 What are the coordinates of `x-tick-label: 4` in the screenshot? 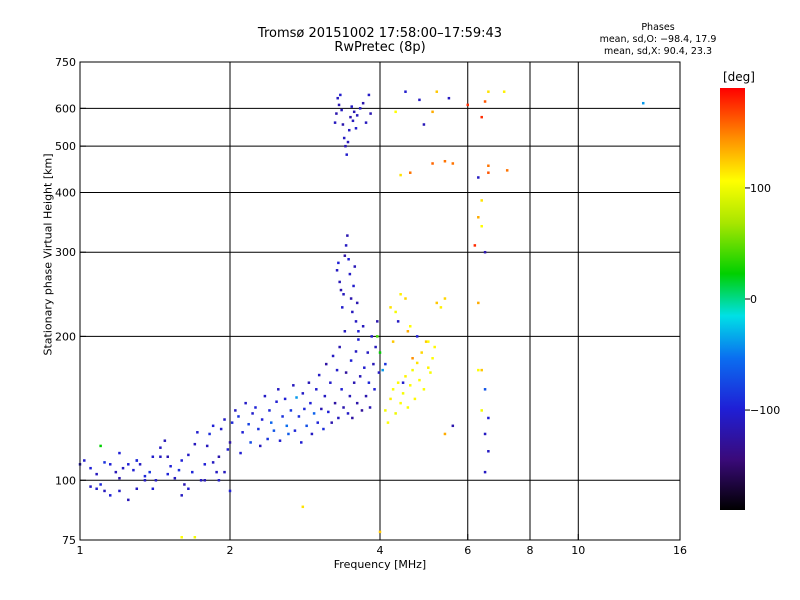 It's located at (380, 550).